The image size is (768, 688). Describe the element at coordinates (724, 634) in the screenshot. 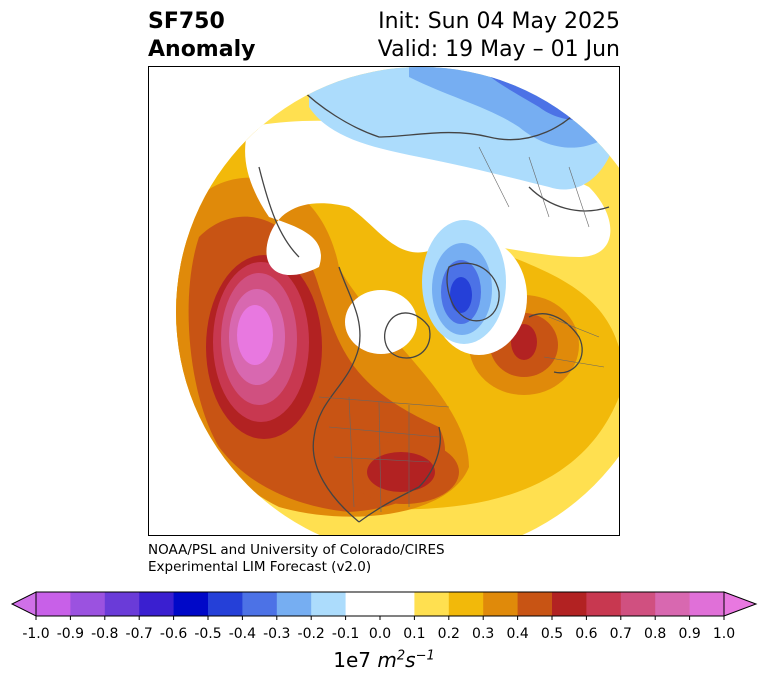

I see `colorbar-tick-label: 1.0` at that location.